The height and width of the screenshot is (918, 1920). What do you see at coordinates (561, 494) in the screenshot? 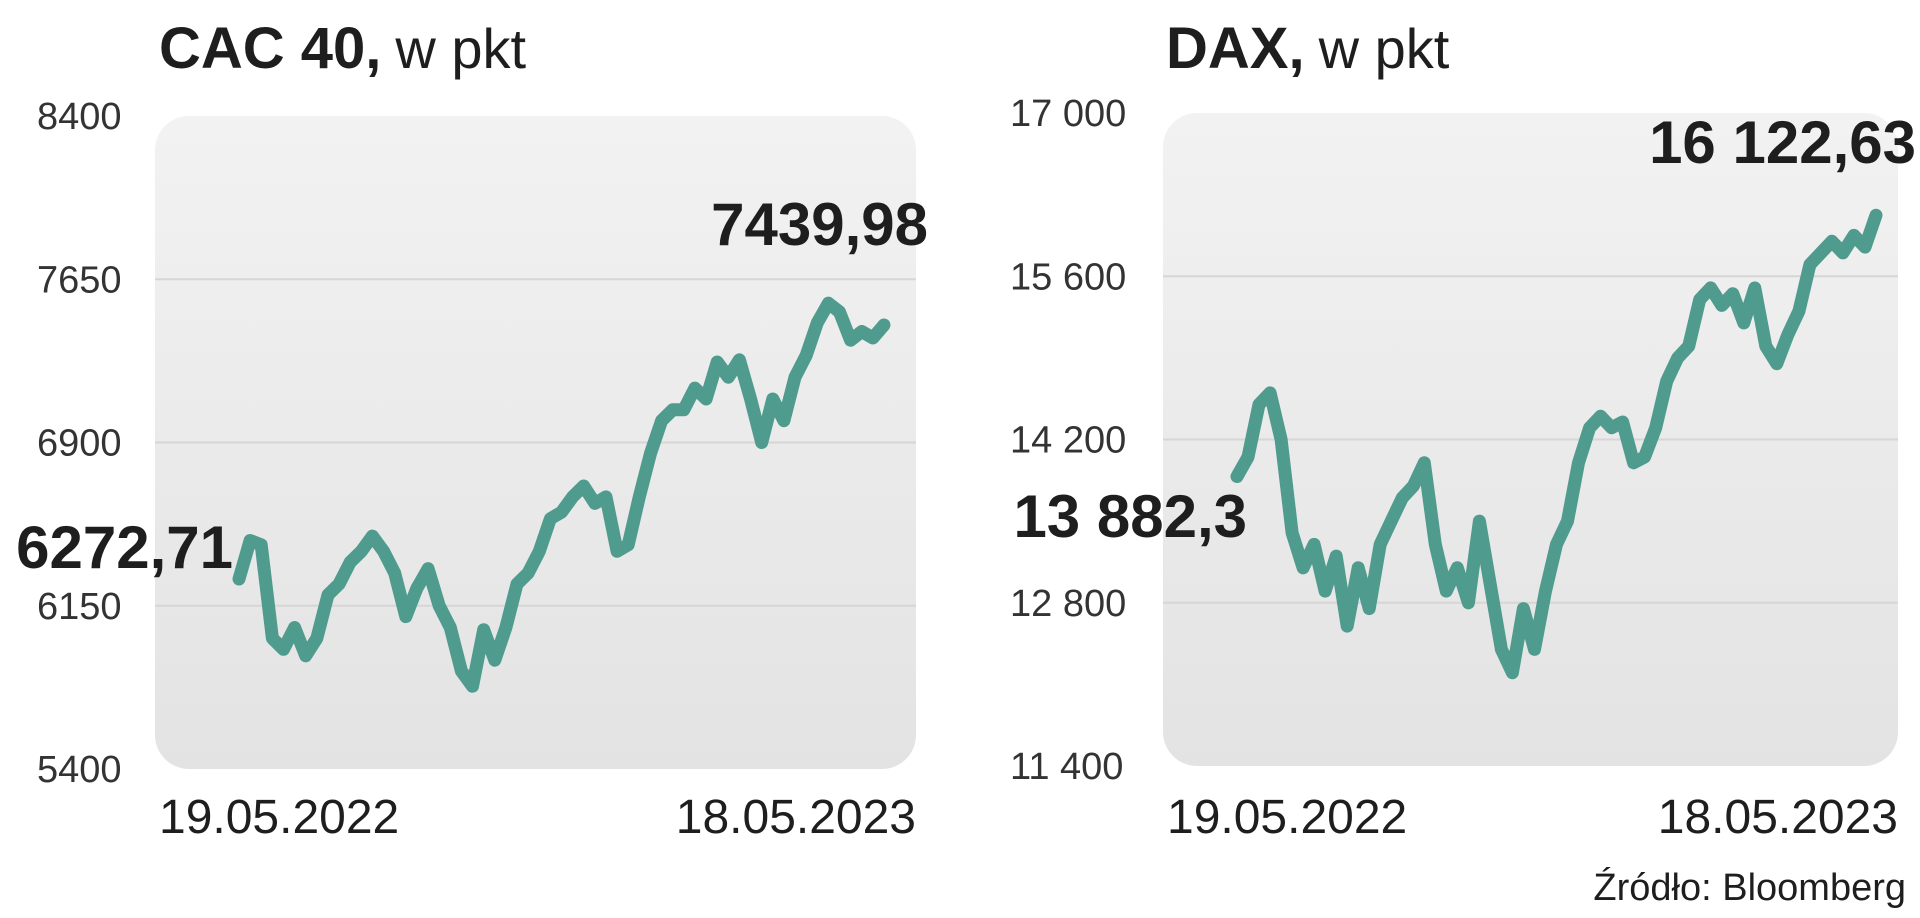
I see `data-line` at bounding box center [561, 494].